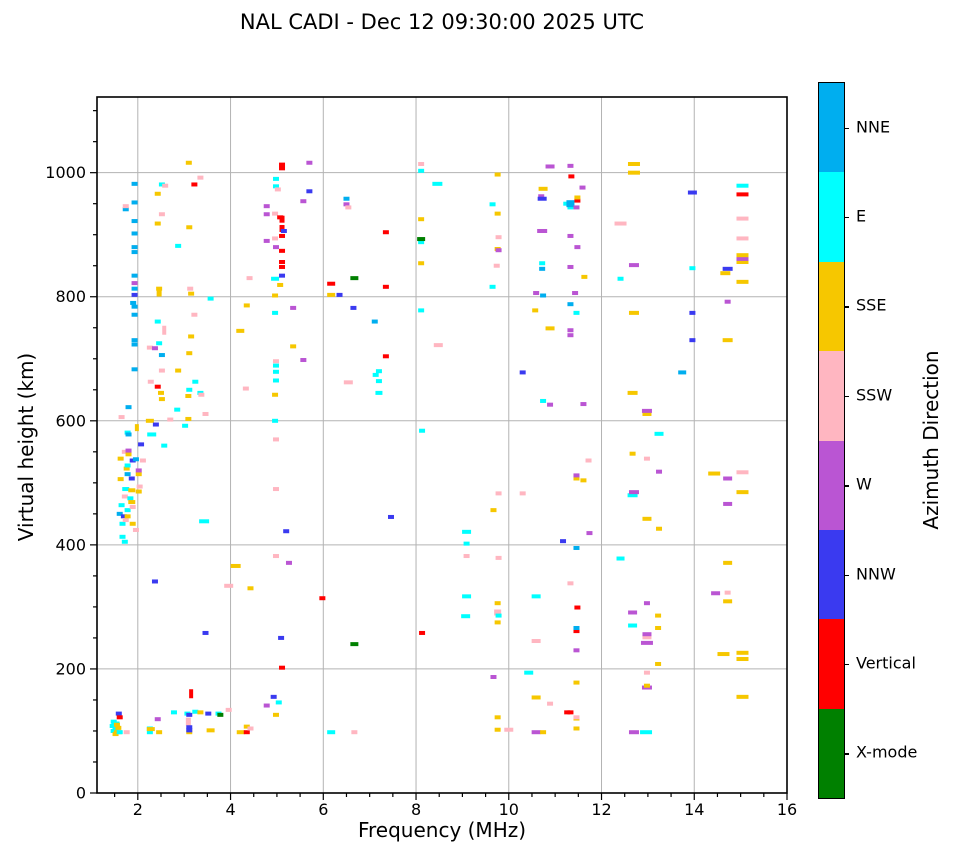 Image resolution: width=958 pixels, height=857 pixels. I want to click on colorbar-tick, so click(846, 754).